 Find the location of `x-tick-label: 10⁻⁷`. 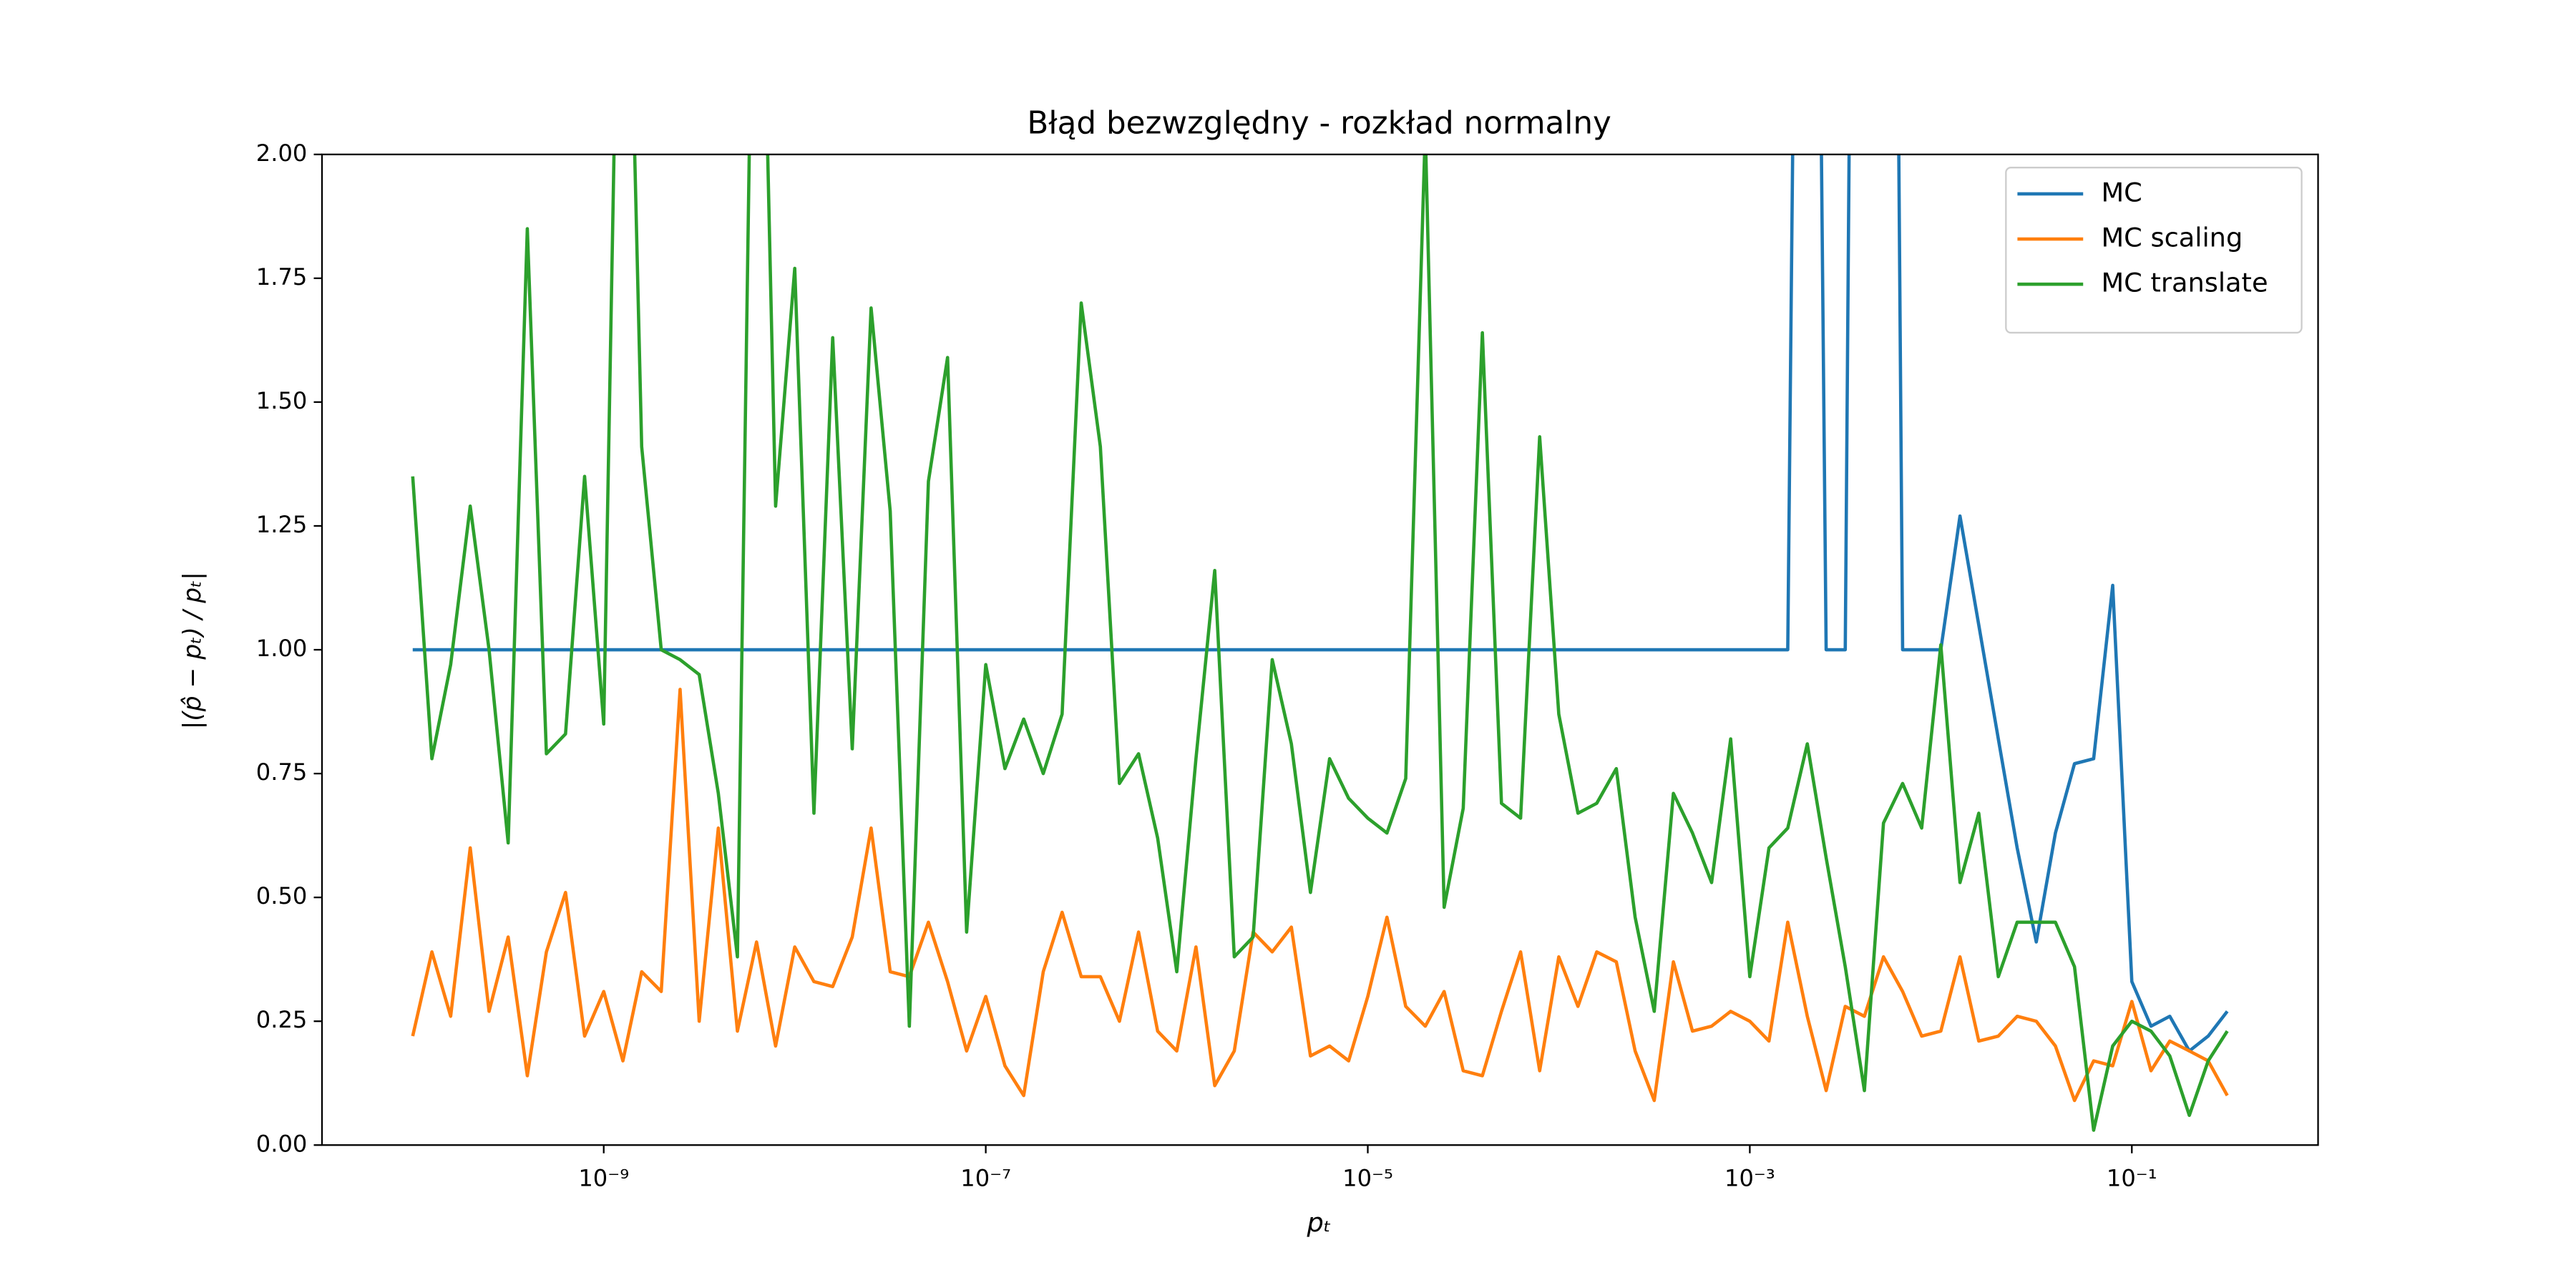

x-tick-label: 10⁻⁷ is located at coordinates (985, 1177).